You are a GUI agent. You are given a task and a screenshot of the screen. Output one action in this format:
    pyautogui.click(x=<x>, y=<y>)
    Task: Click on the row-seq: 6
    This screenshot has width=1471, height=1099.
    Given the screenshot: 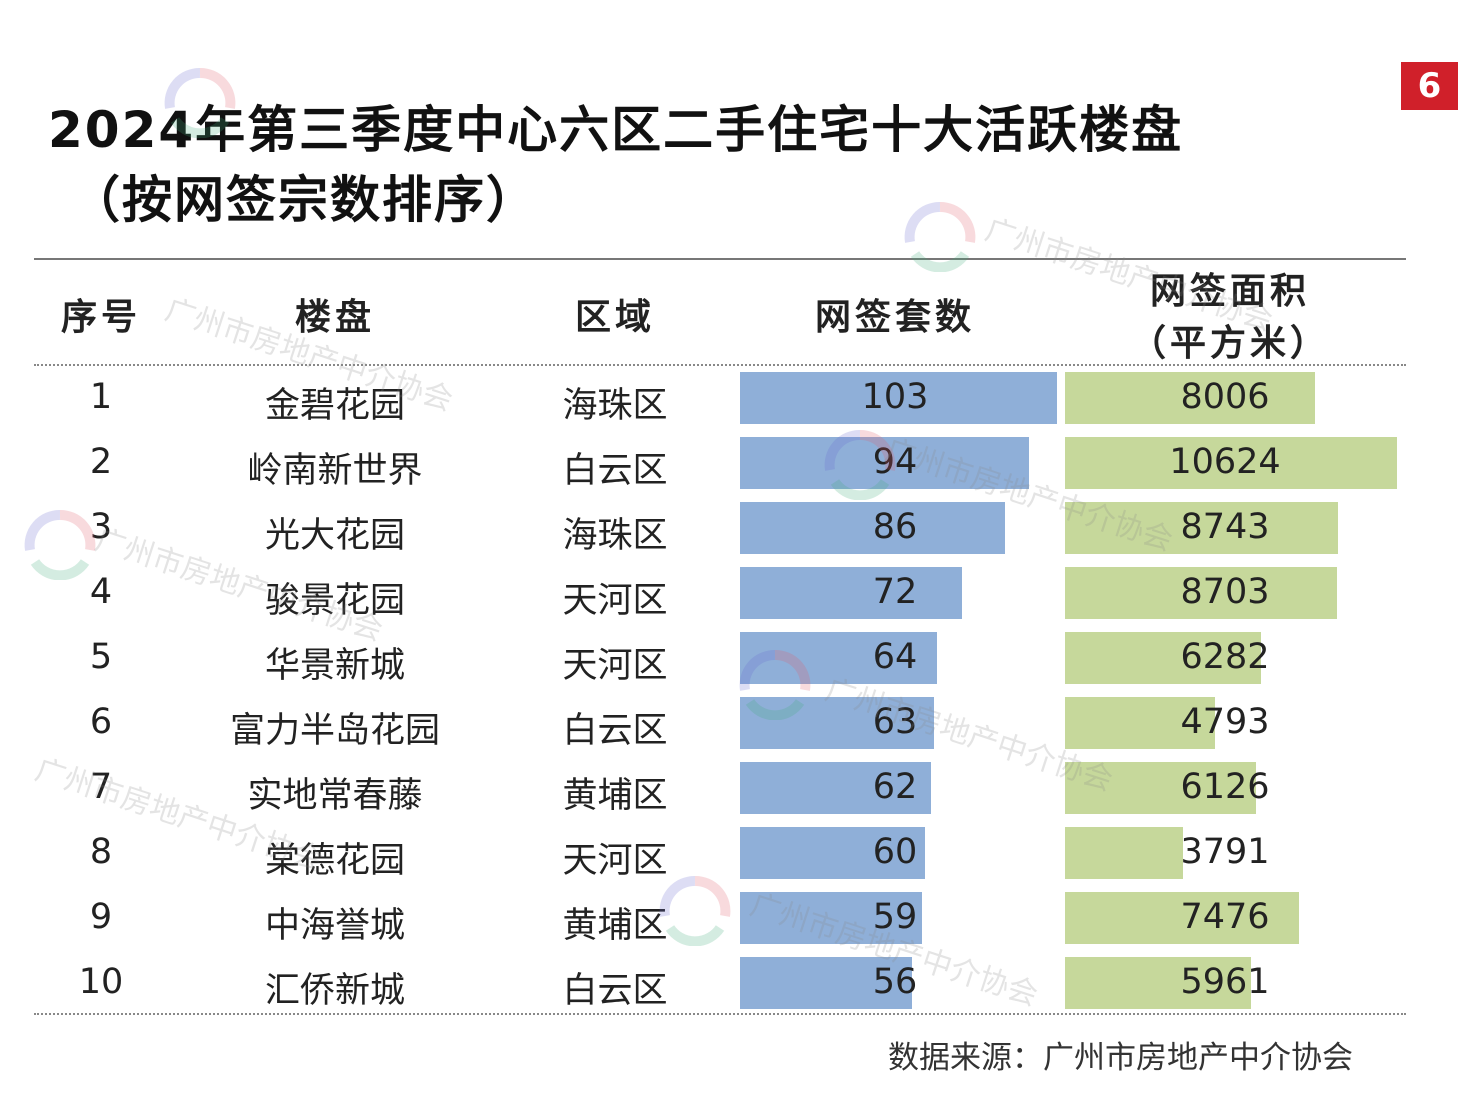 What is the action you would take?
    pyautogui.click(x=101, y=722)
    